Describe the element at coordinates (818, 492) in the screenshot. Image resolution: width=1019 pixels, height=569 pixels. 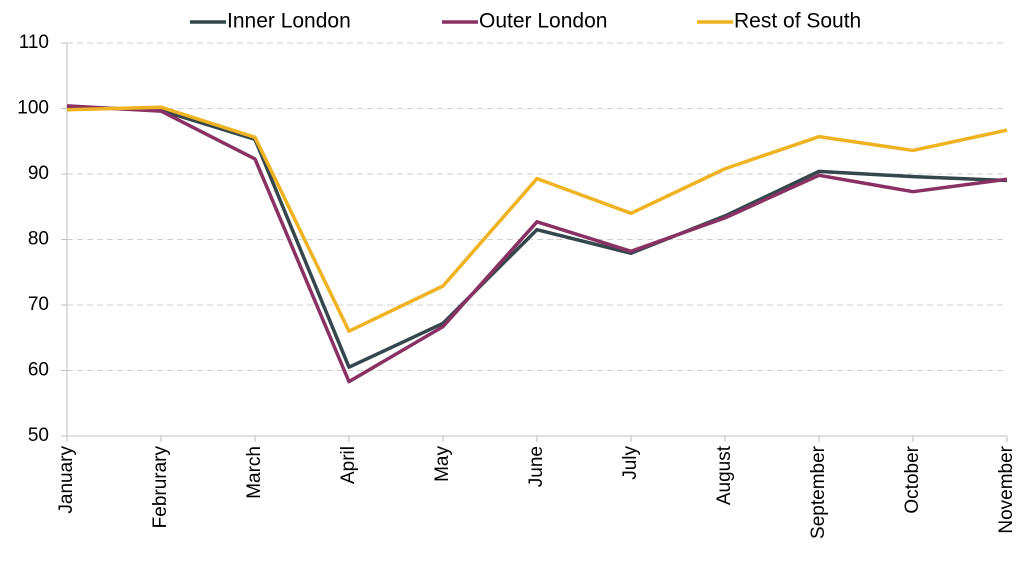
I see `x-tick-label: September` at that location.